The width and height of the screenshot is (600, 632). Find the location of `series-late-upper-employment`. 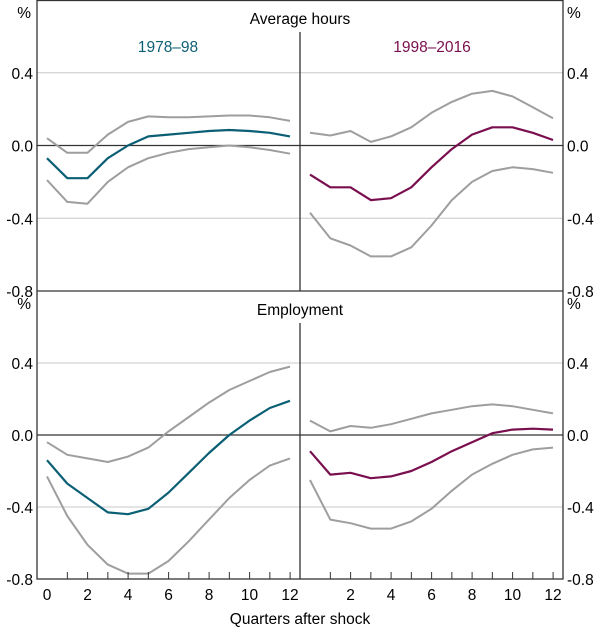

series-late-upper-employment is located at coordinates (431, 418).